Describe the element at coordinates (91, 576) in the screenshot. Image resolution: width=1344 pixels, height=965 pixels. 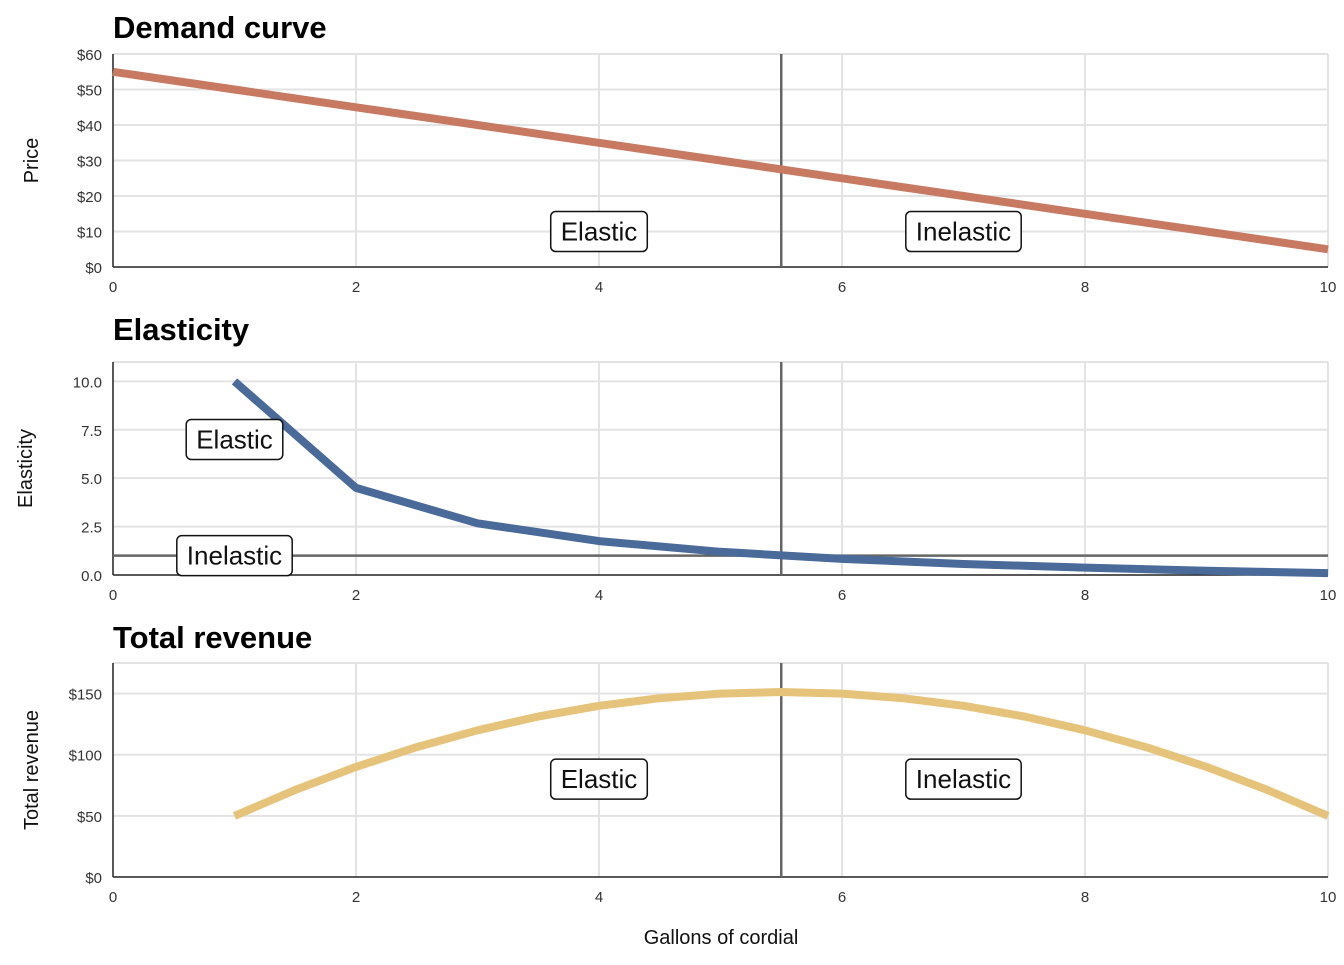
I see `panel-elasticity-y-tick-label: 0.0` at that location.